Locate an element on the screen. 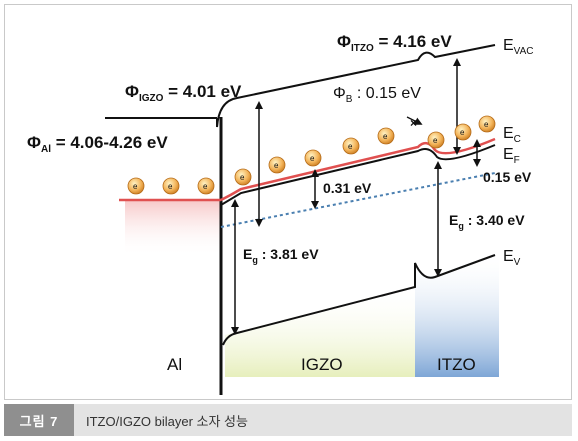  region-label-igzo: IGZO is located at coordinates (322, 364).